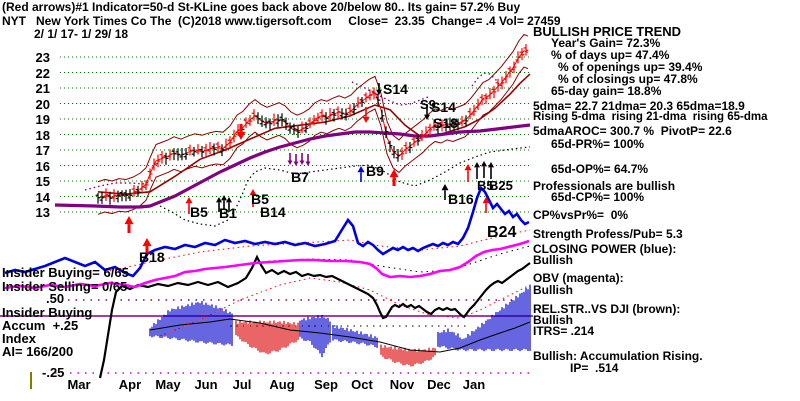 Image resolution: width=800 pixels, height=401 pixels. I want to click on signal-label-b7: B7, so click(300, 177).